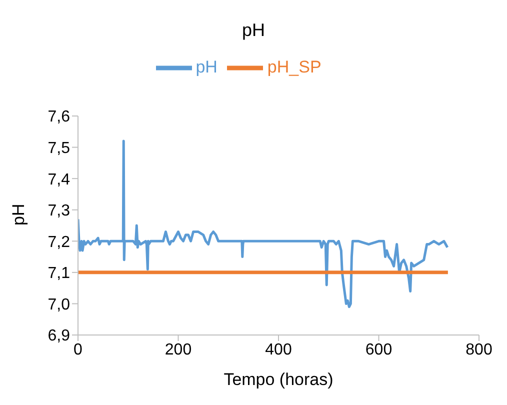 The image size is (507, 405). Describe the element at coordinates (378, 349) in the screenshot. I see `x-tick-label: 600` at that location.